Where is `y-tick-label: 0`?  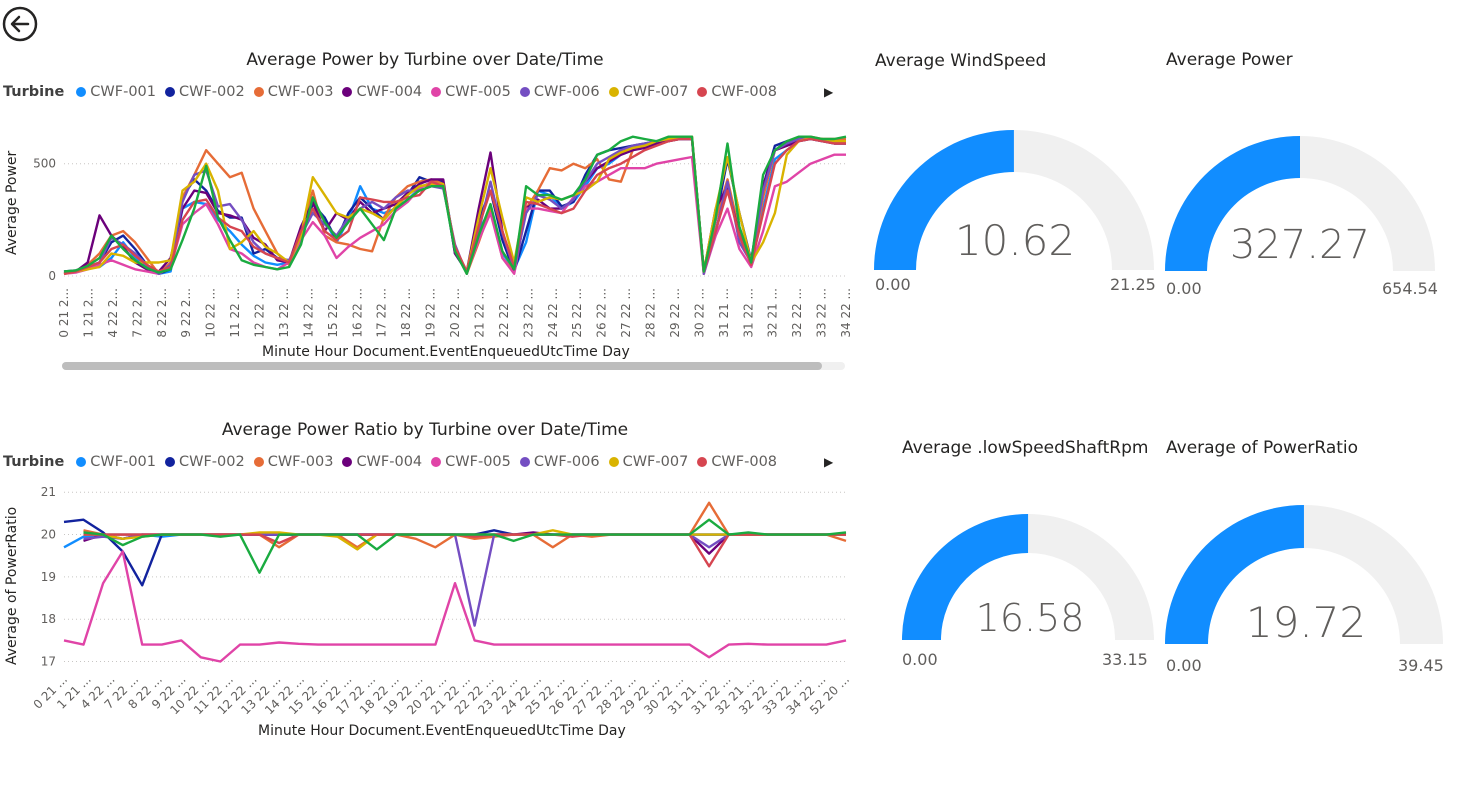 y-tick-label: 0 is located at coordinates (52, 276).